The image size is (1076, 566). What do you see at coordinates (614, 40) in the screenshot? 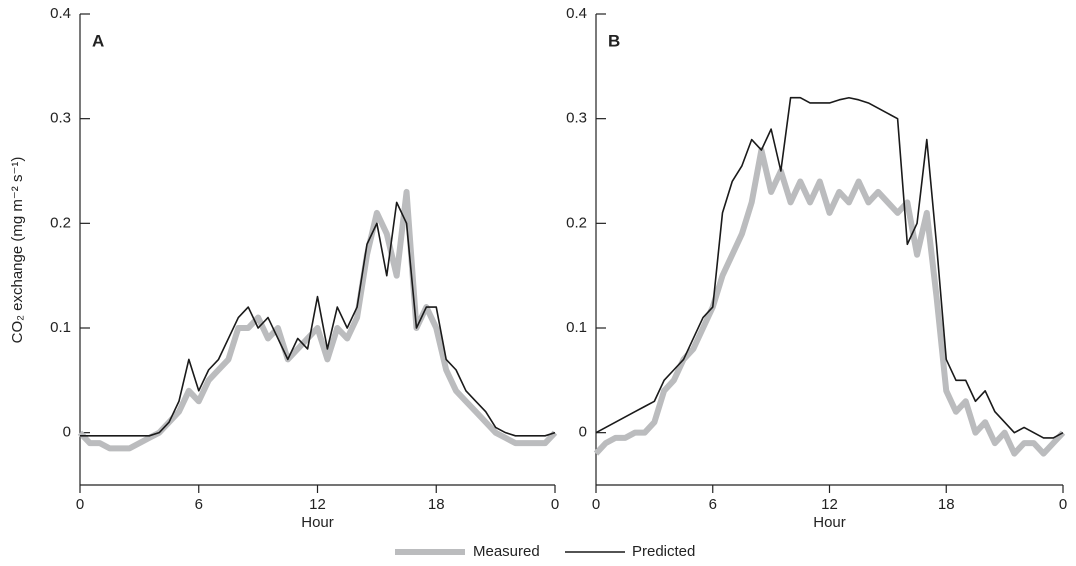
I see `panel-label: B` at bounding box center [614, 40].